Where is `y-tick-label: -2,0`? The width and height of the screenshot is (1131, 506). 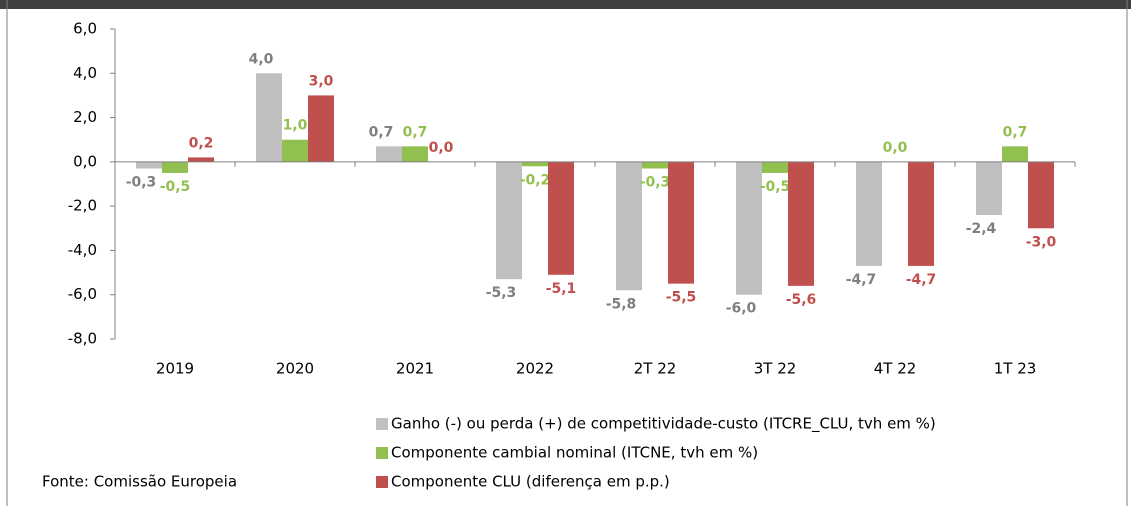 y-tick-label: -2,0 is located at coordinates (82, 206).